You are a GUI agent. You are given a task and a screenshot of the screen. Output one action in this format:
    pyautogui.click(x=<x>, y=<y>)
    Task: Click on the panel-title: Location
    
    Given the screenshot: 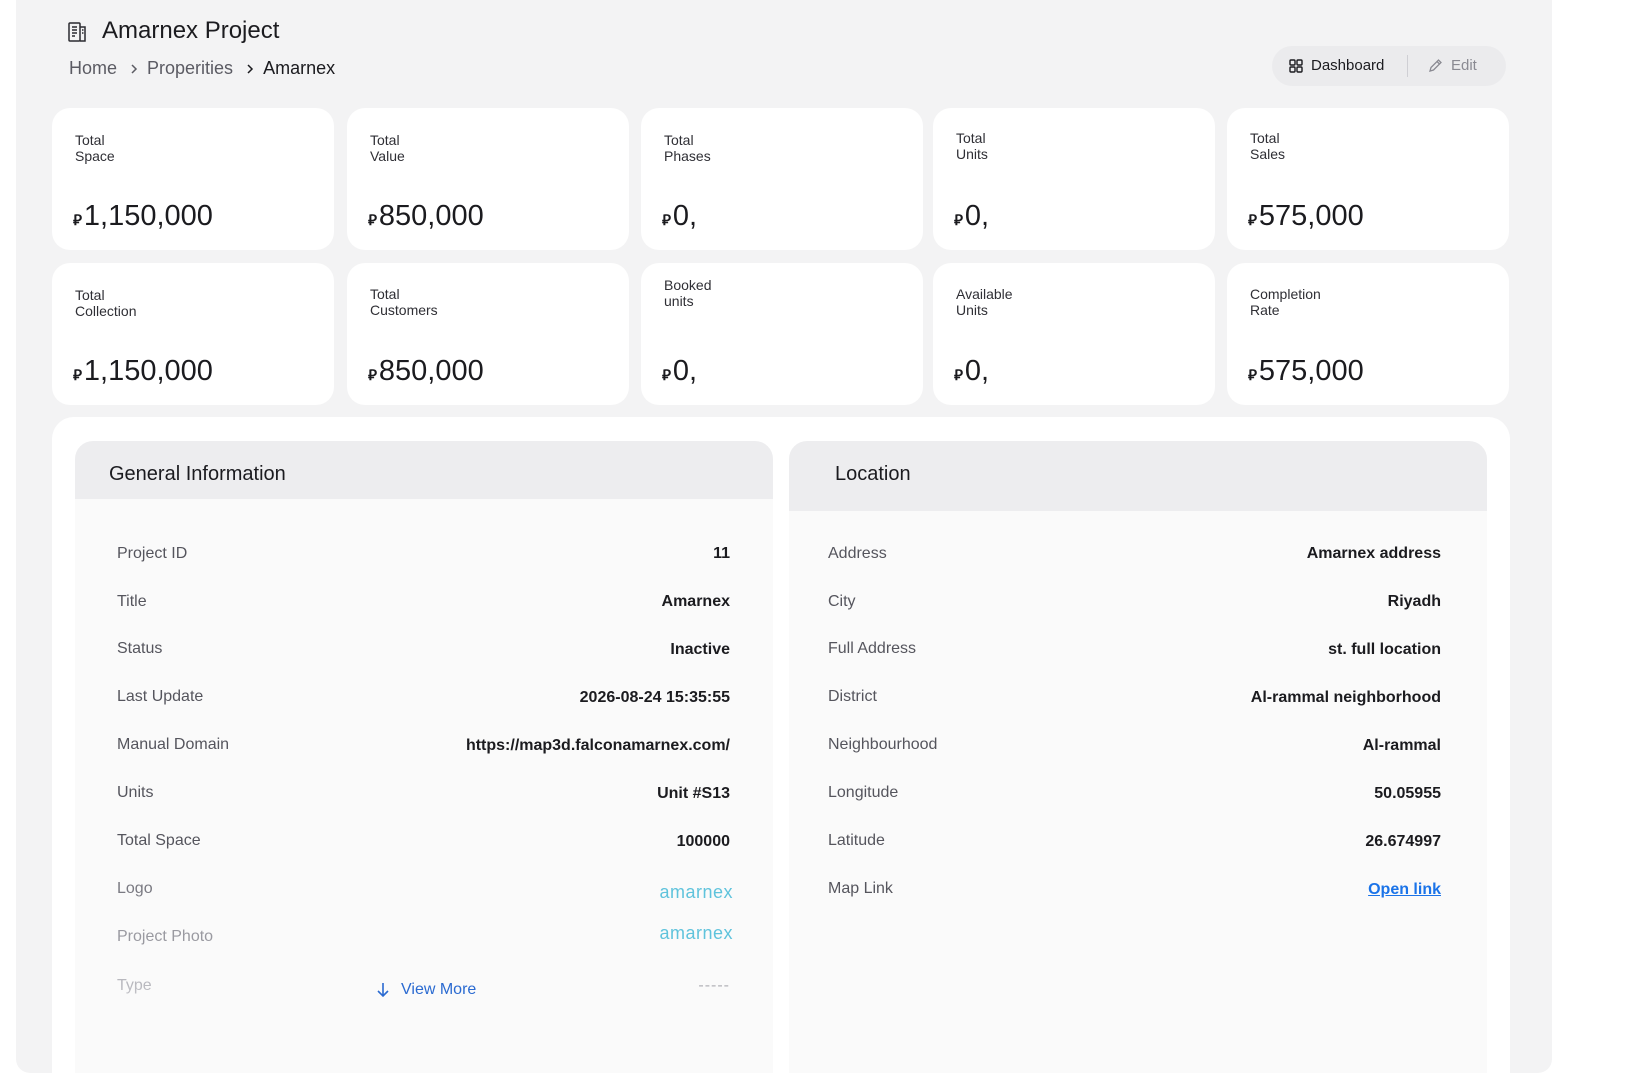 What is the action you would take?
    pyautogui.click(x=873, y=474)
    